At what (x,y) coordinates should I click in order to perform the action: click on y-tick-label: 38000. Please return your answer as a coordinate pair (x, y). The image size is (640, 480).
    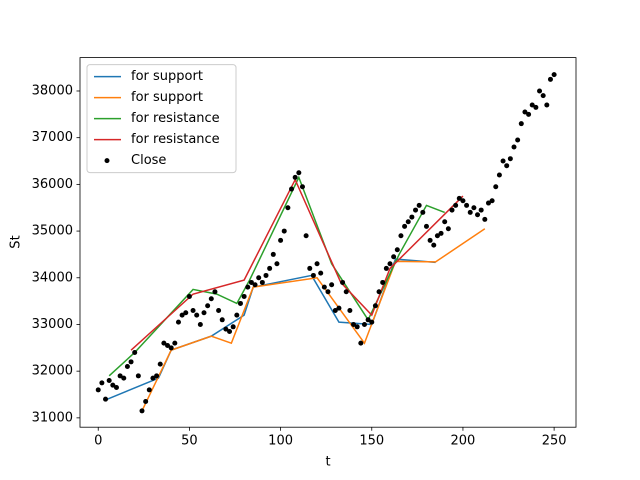
    Looking at the image, I should click on (52, 90).